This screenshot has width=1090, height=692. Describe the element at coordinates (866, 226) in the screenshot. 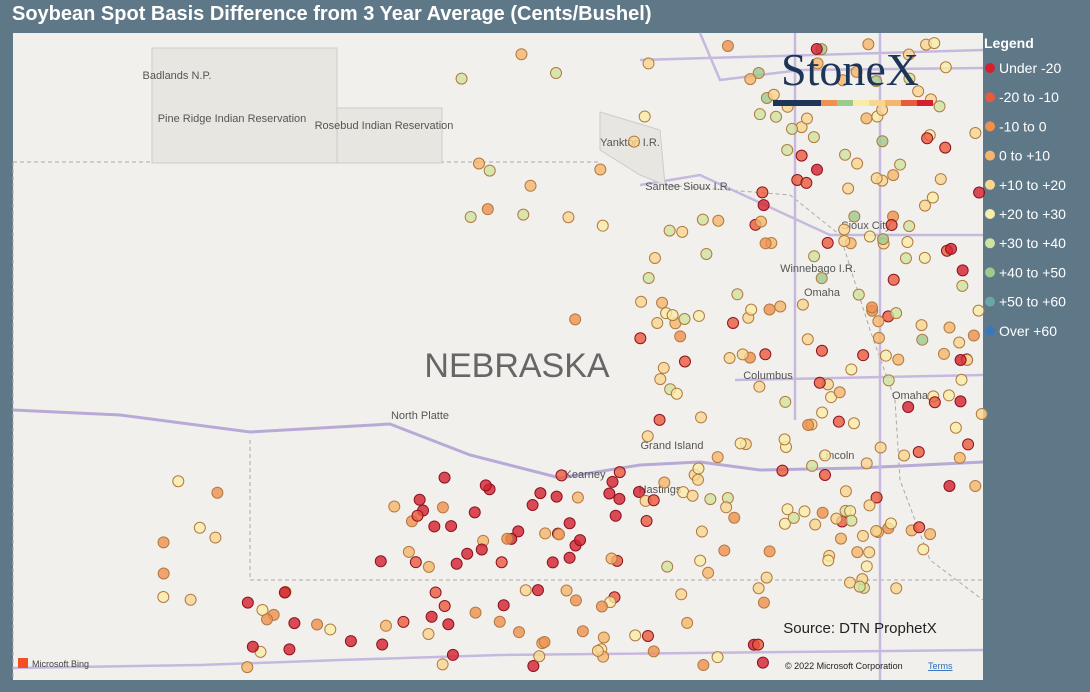

I see `map-label: Sioux City` at that location.